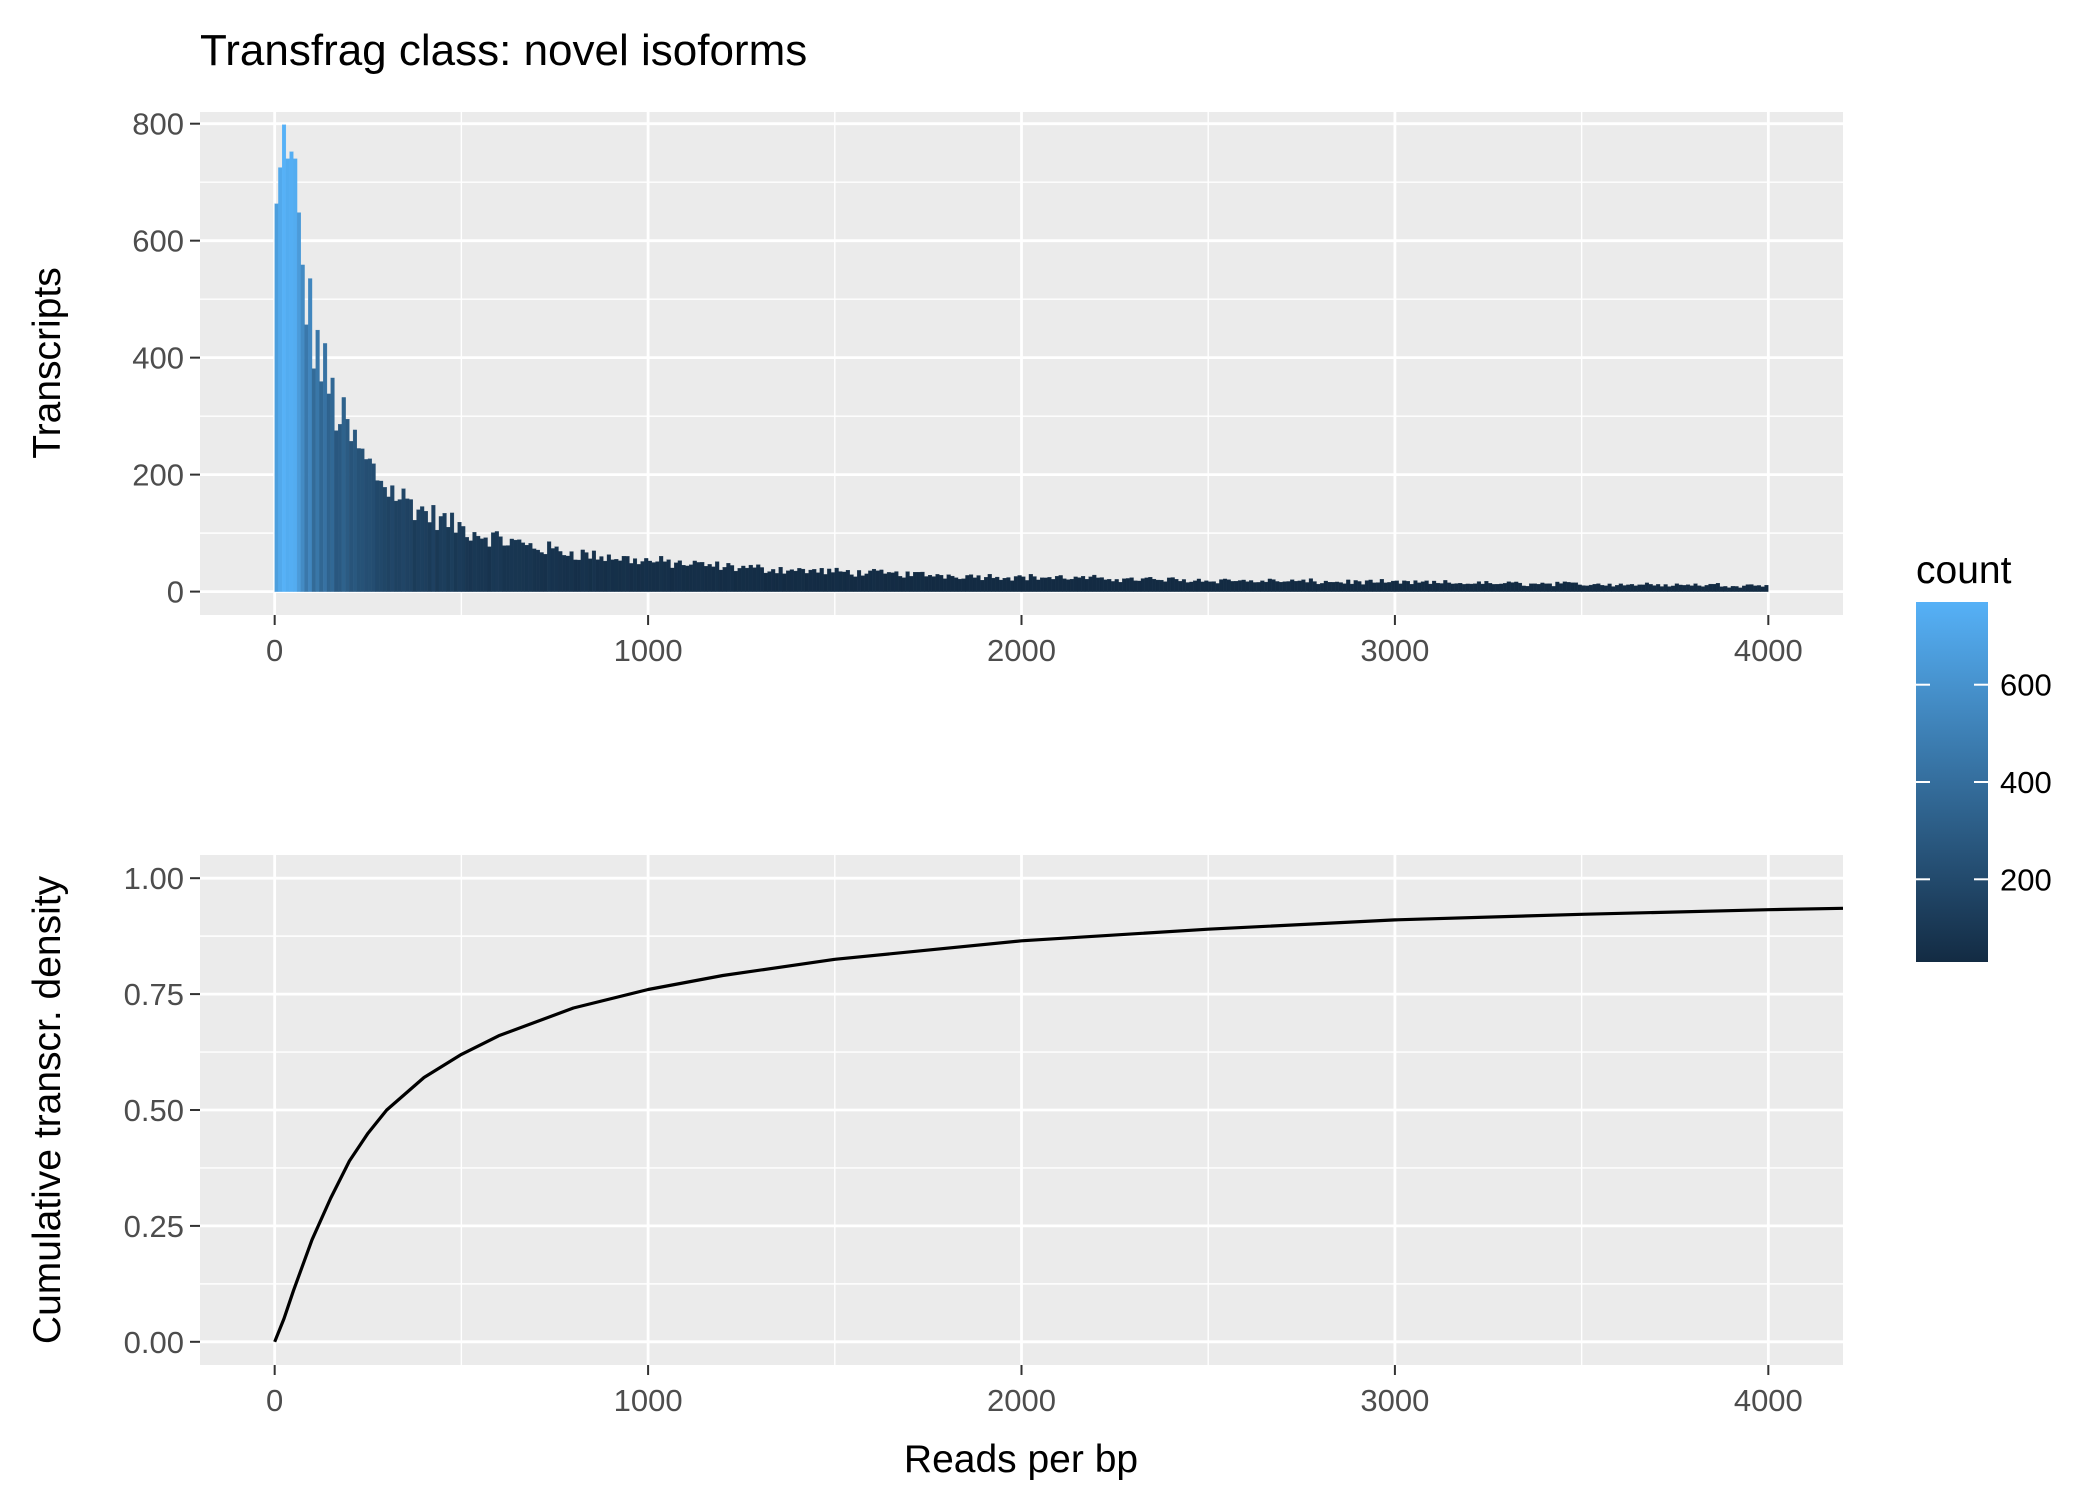 The image size is (2100, 1500). Describe the element at coordinates (1768, 650) in the screenshot. I see `x-tick-label: 4000` at that location.